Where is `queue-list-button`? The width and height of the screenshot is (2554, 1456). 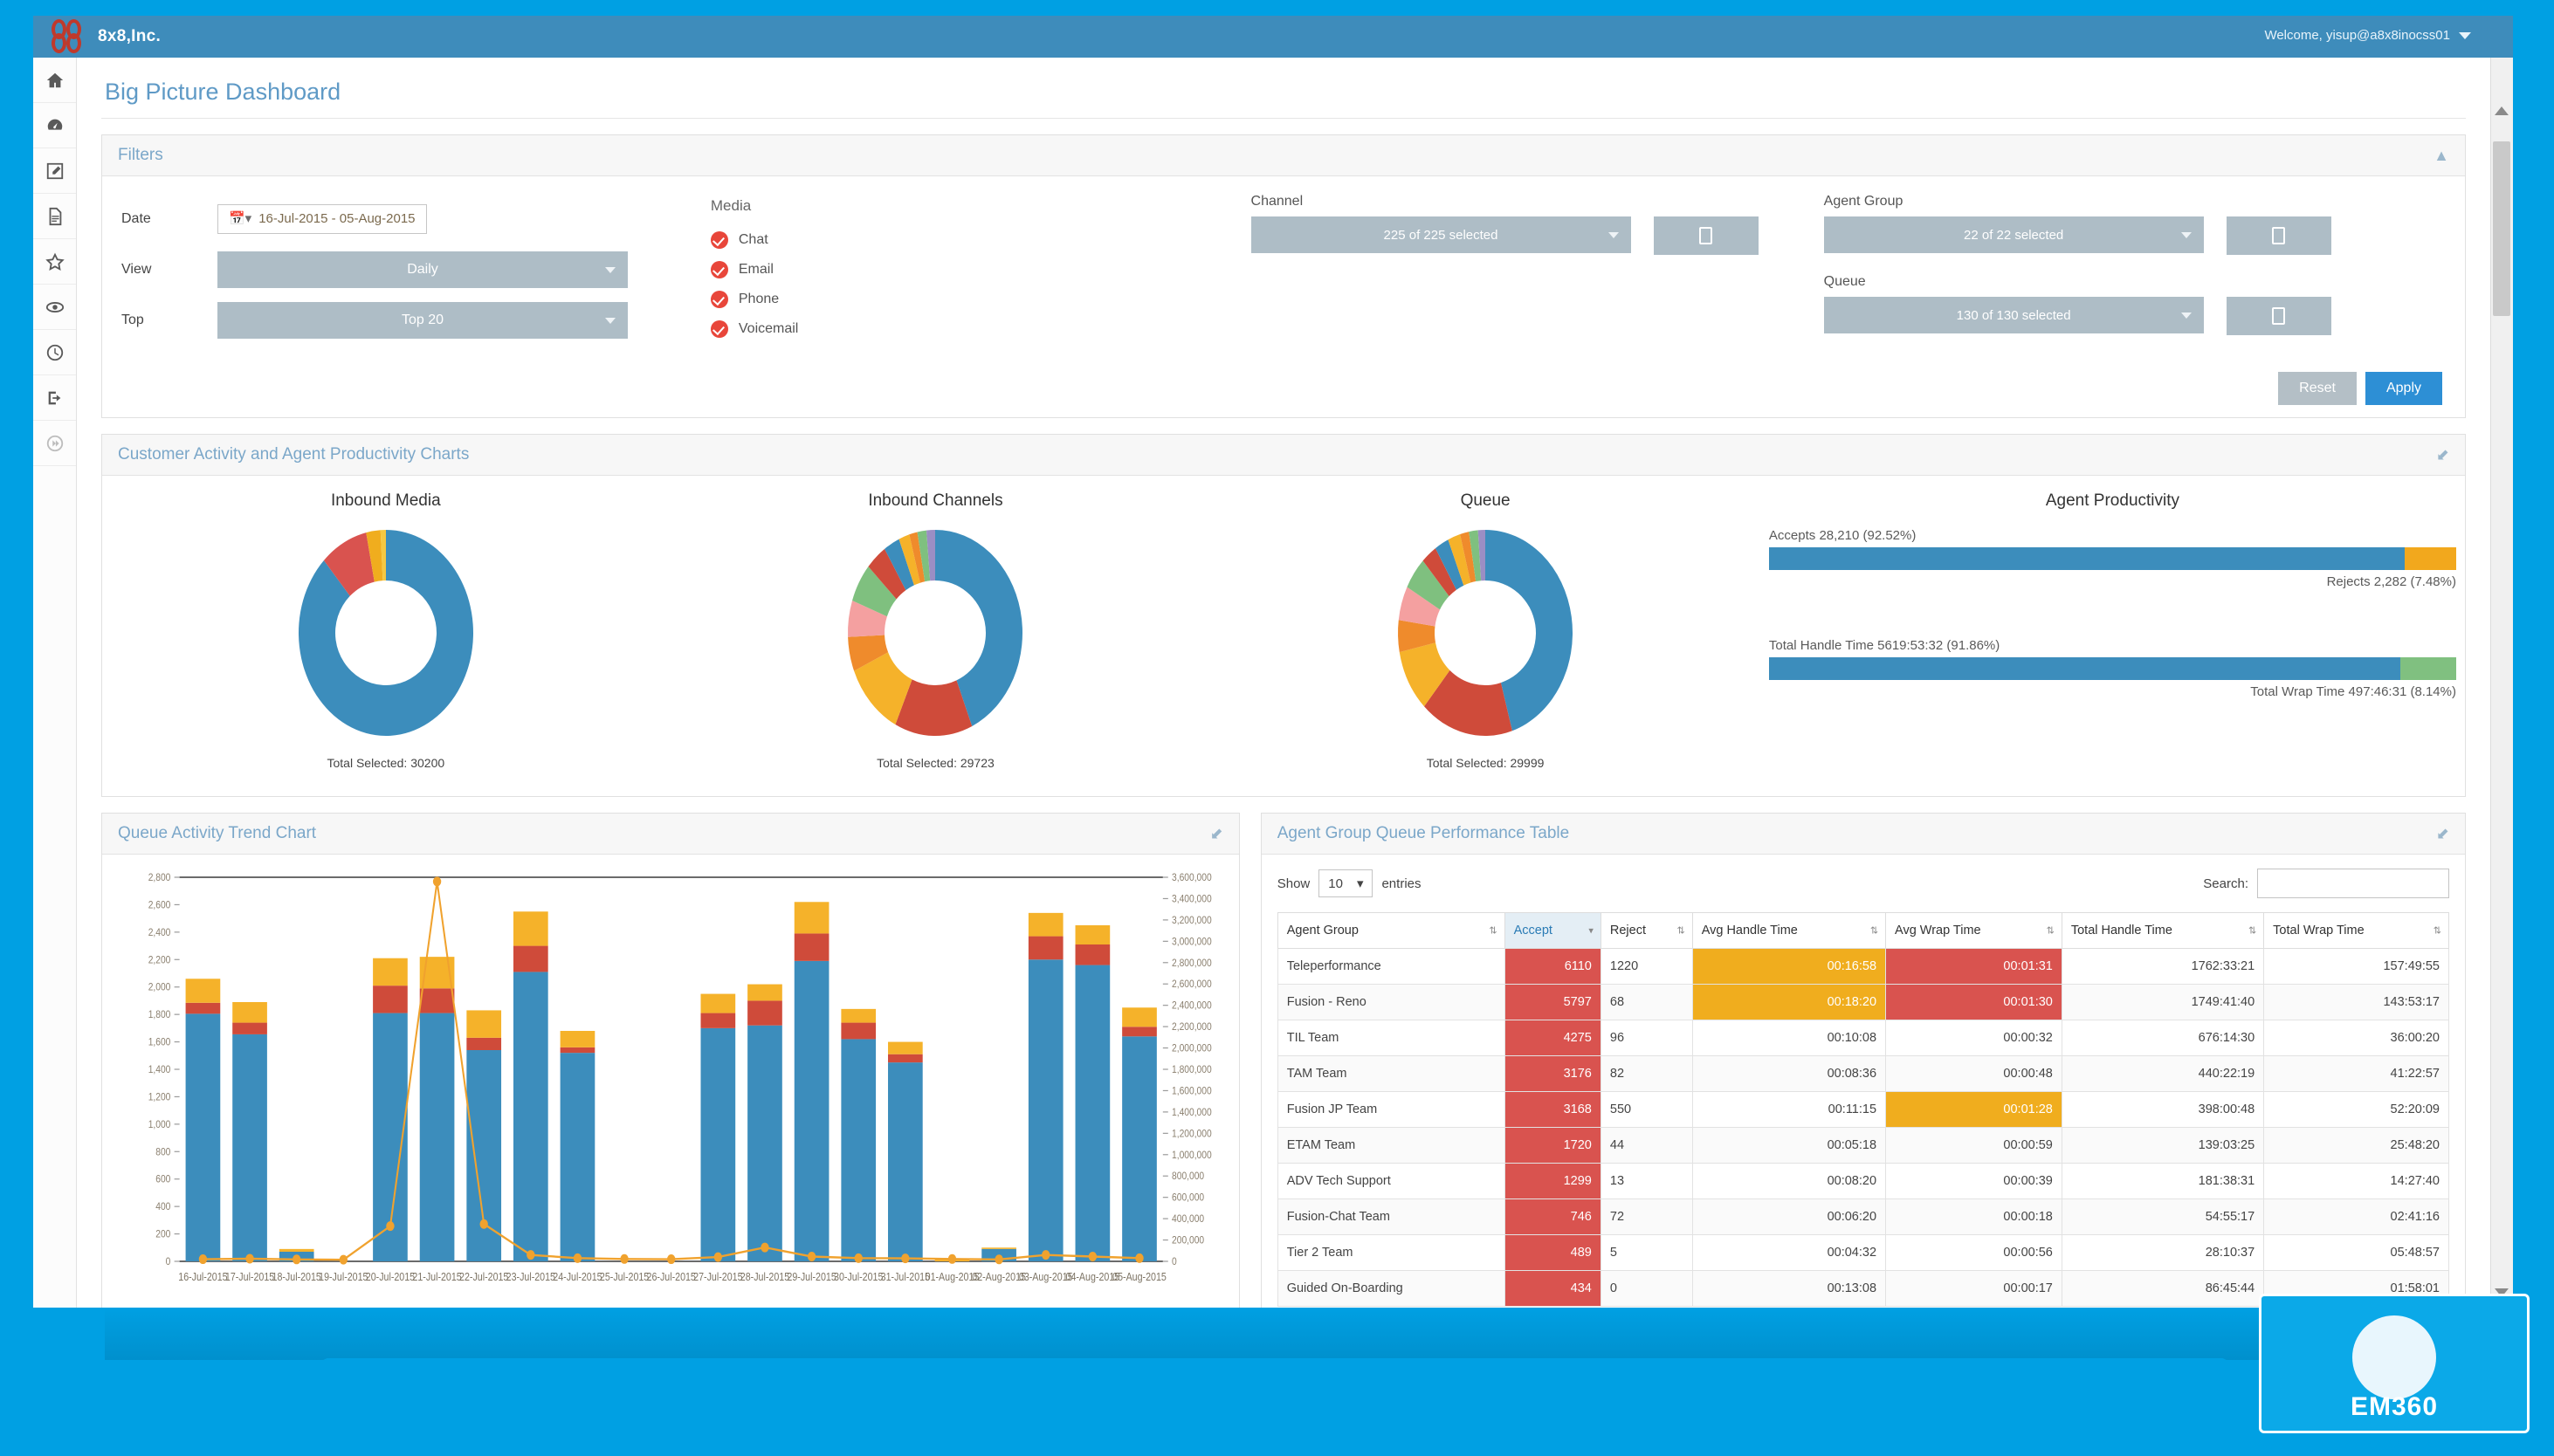 queue-list-button is located at coordinates (2278, 316).